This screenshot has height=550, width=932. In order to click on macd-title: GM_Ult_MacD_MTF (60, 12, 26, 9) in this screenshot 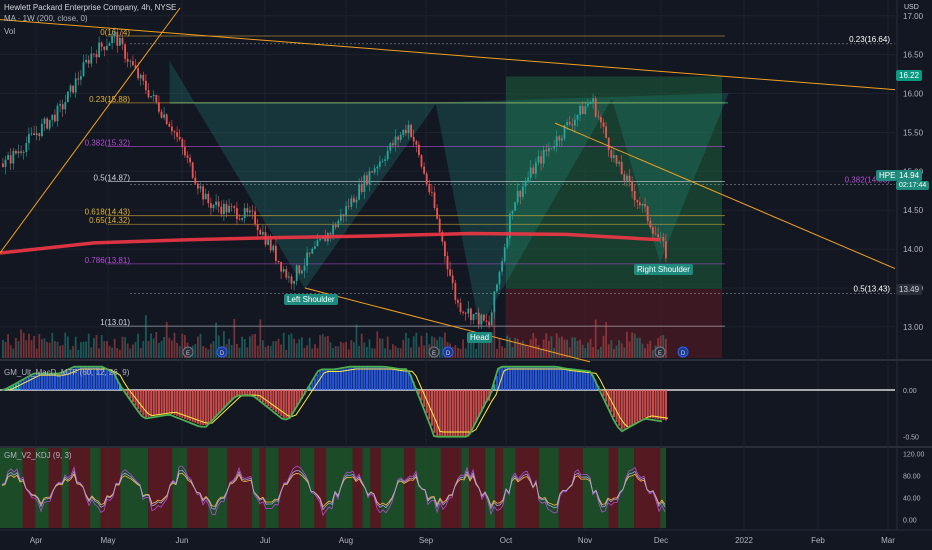, I will do `click(67, 372)`.